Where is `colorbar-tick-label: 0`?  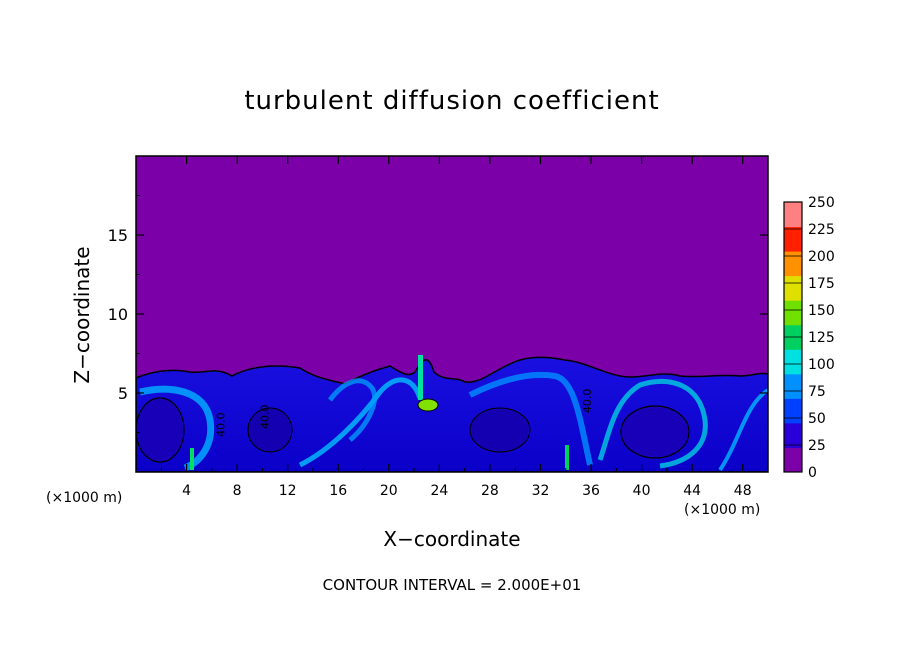 colorbar-tick-label: 0 is located at coordinates (812, 473).